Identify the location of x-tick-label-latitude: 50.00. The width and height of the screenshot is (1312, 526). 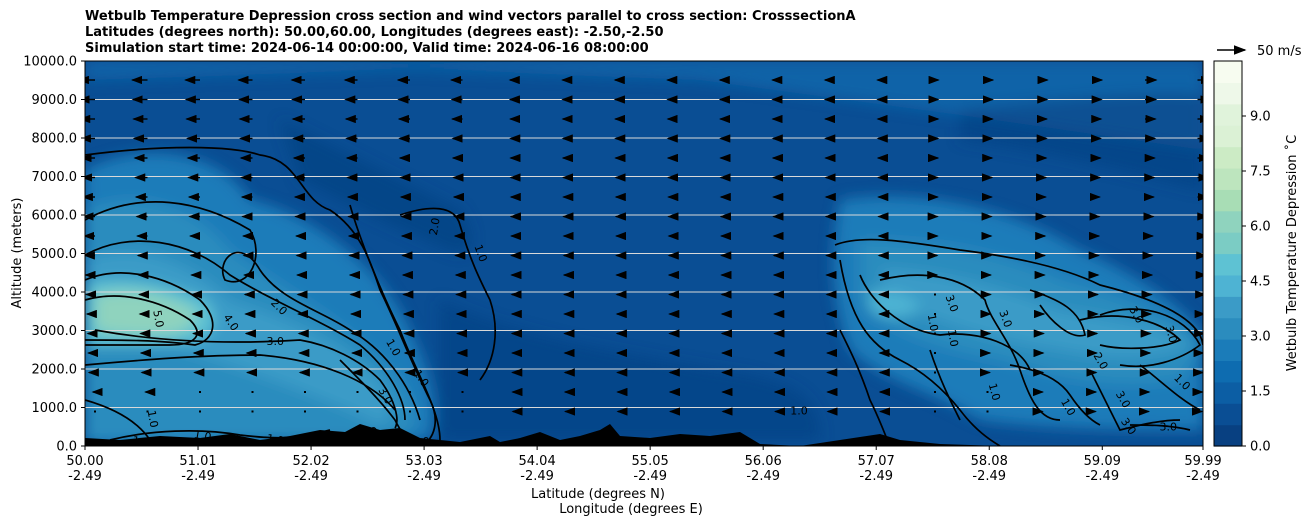
(84, 461).